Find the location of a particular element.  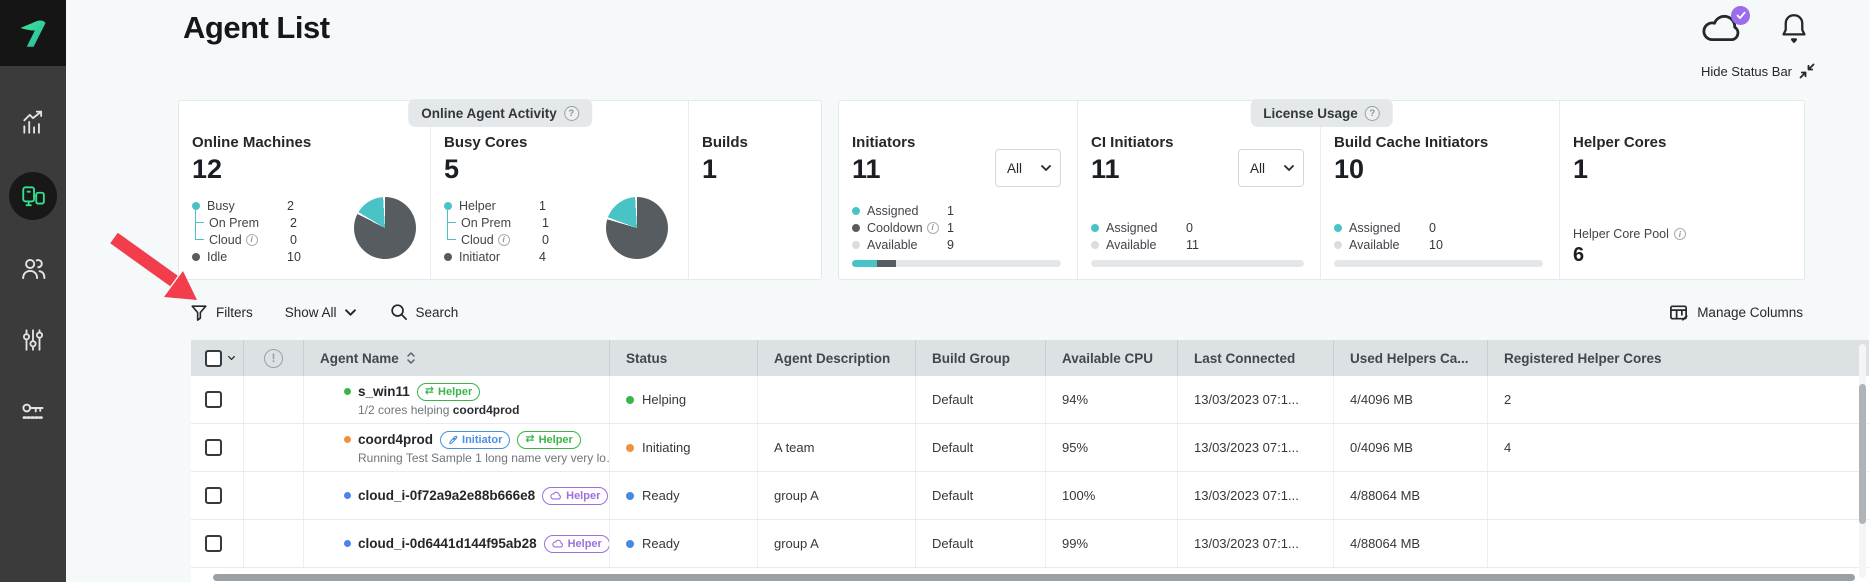

legend-label: Initiator is located at coordinates (479, 256).